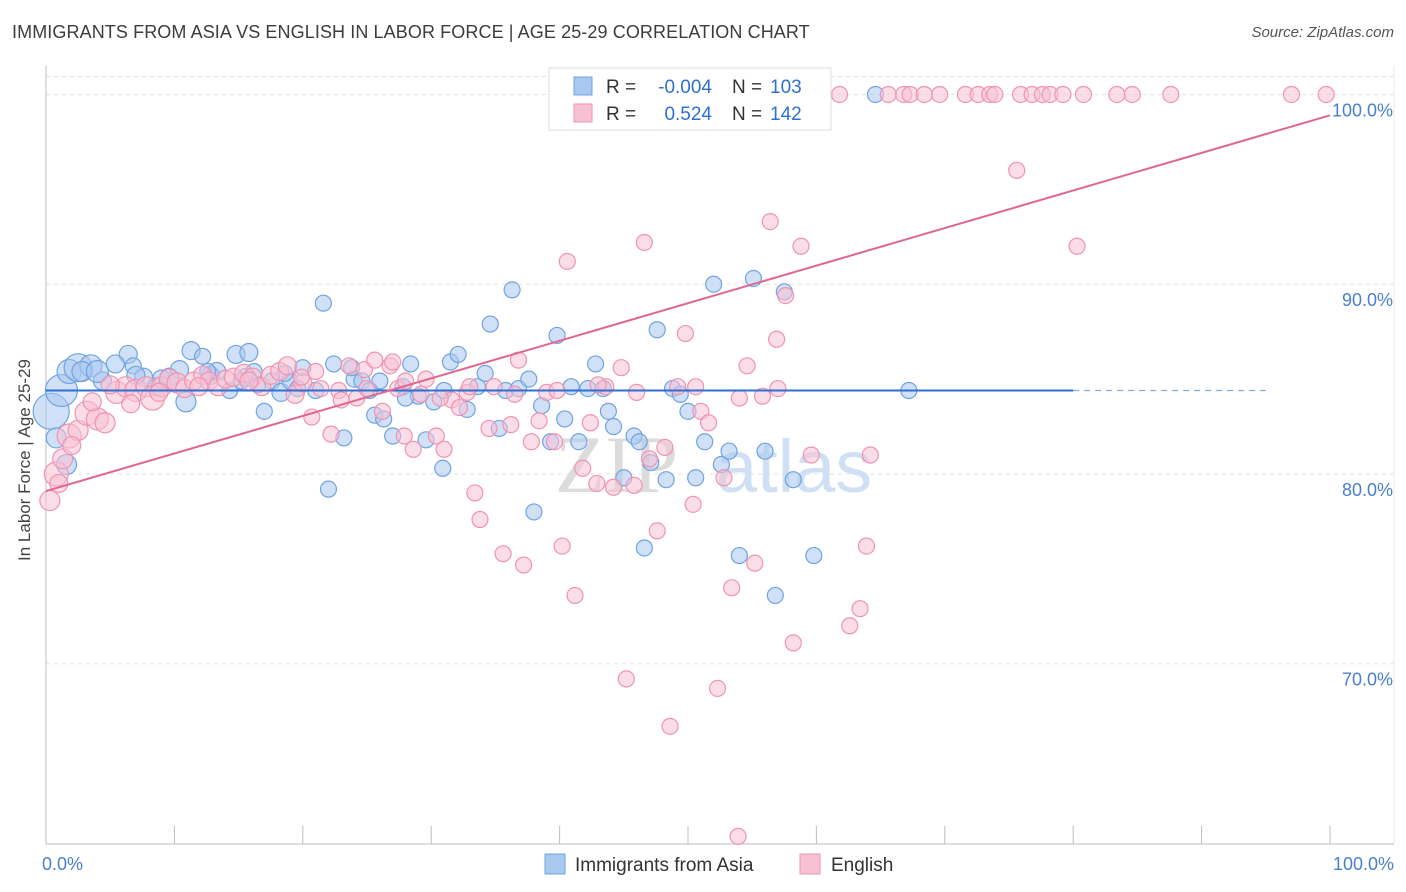 The height and width of the screenshot is (892, 1406). What do you see at coordinates (747, 114) in the screenshot?
I see `legend-n-label-2: N =` at bounding box center [747, 114].